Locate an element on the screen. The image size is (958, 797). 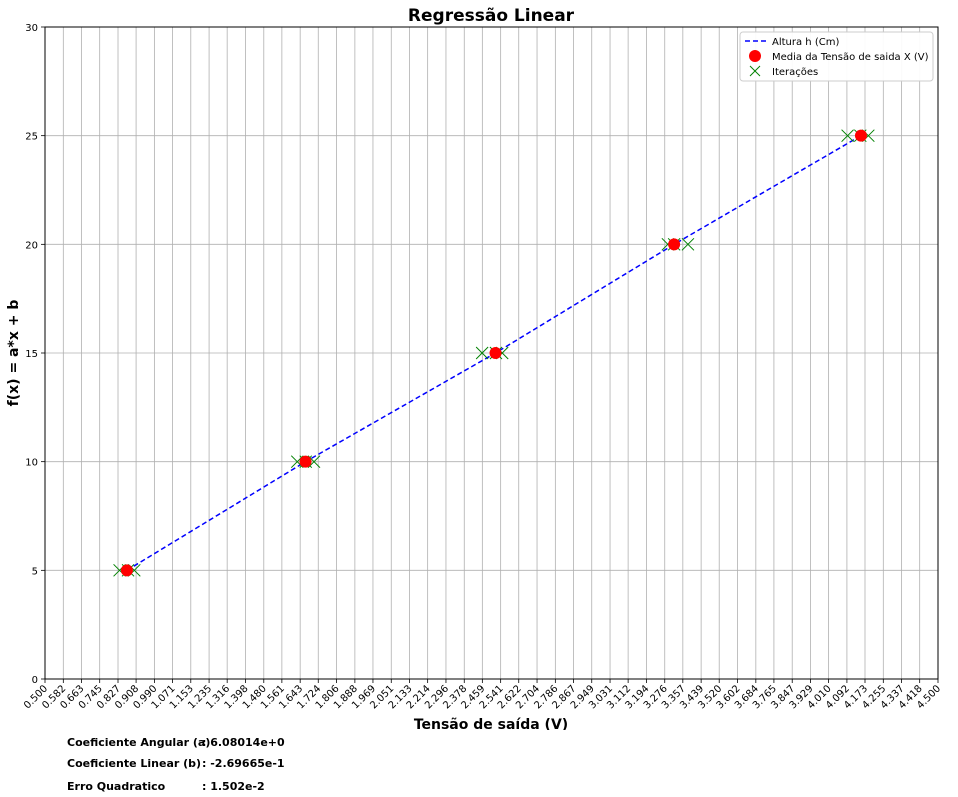
legend-item: Iterações is located at coordinates (783, 71).